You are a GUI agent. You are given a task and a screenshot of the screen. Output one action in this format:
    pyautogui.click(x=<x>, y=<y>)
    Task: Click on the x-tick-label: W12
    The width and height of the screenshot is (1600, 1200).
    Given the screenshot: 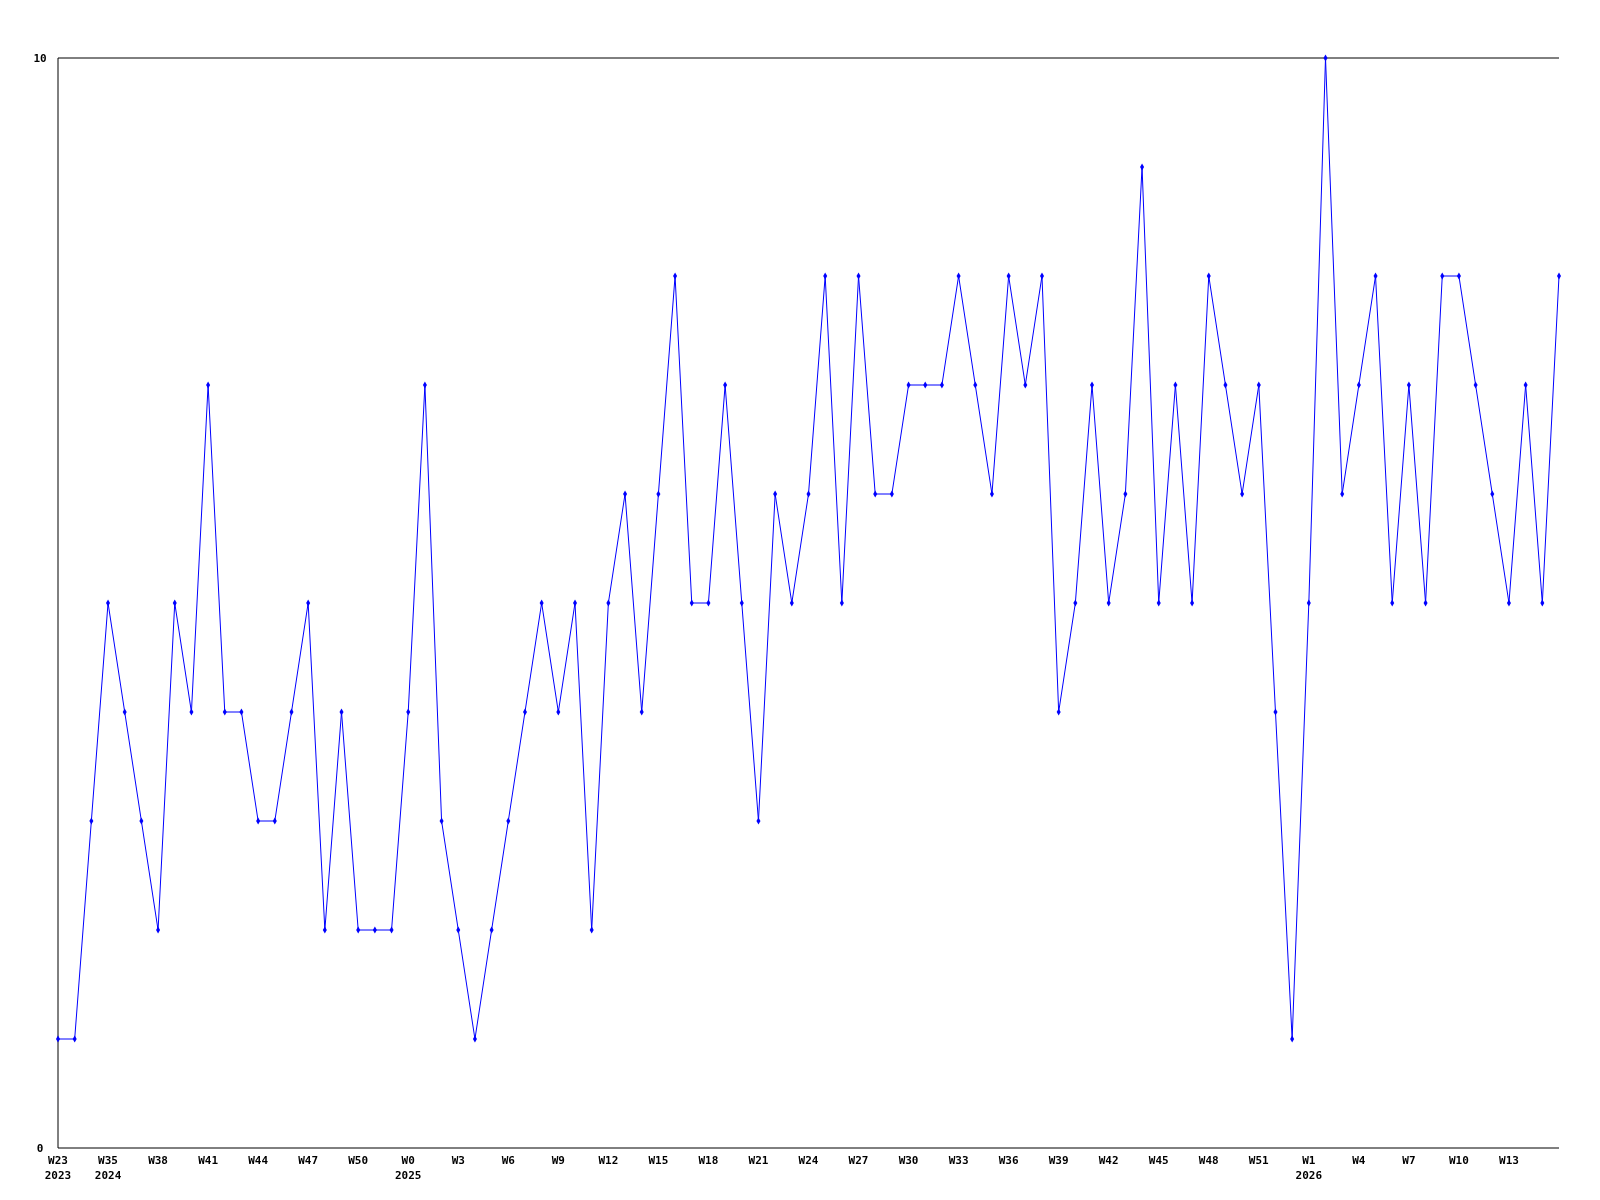 What is the action you would take?
    pyautogui.click(x=608, y=1160)
    